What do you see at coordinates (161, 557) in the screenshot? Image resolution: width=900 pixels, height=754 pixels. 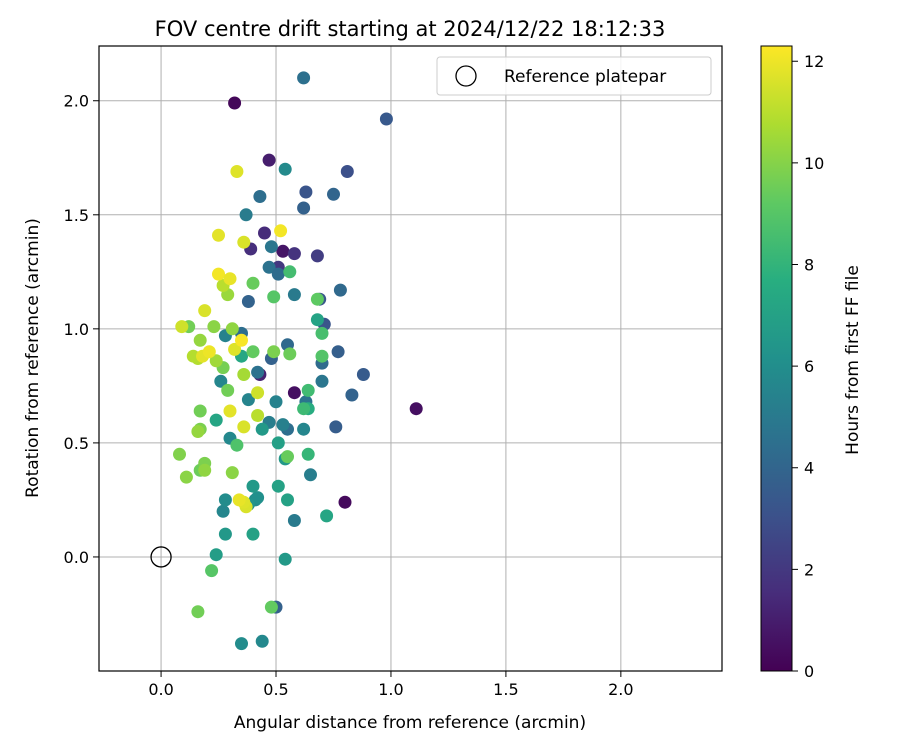 I see `reference-platepar-marker` at bounding box center [161, 557].